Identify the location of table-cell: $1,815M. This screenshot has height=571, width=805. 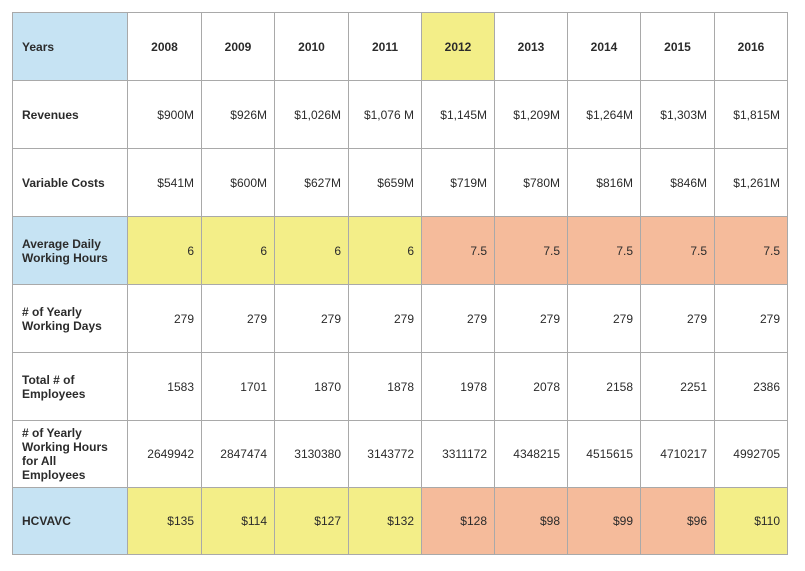
(751, 114).